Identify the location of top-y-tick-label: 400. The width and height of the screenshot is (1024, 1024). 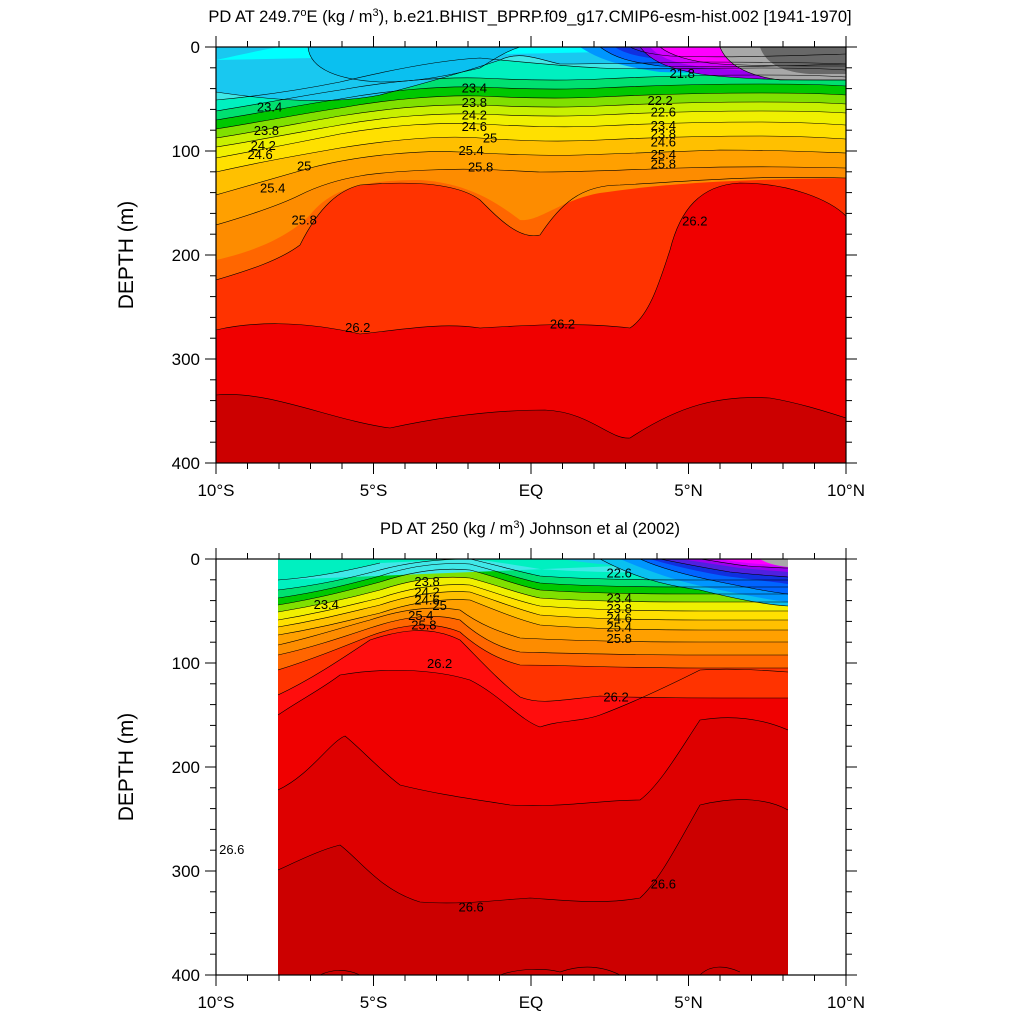
(186, 463).